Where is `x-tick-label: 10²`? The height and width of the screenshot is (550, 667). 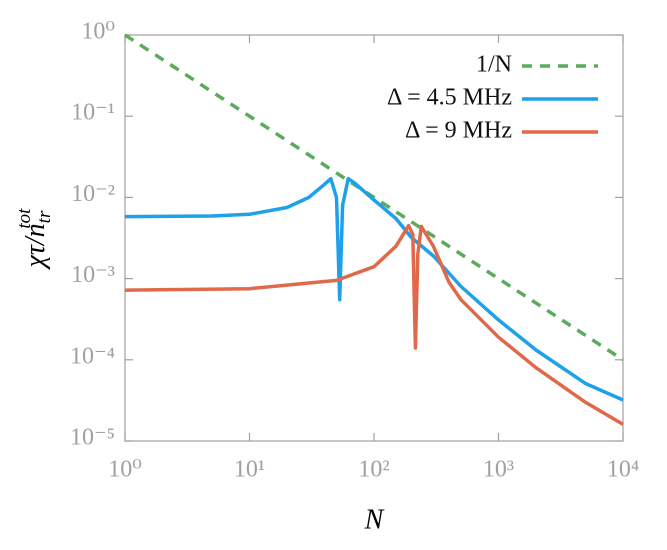 x-tick-label: 10² is located at coordinates (373, 470).